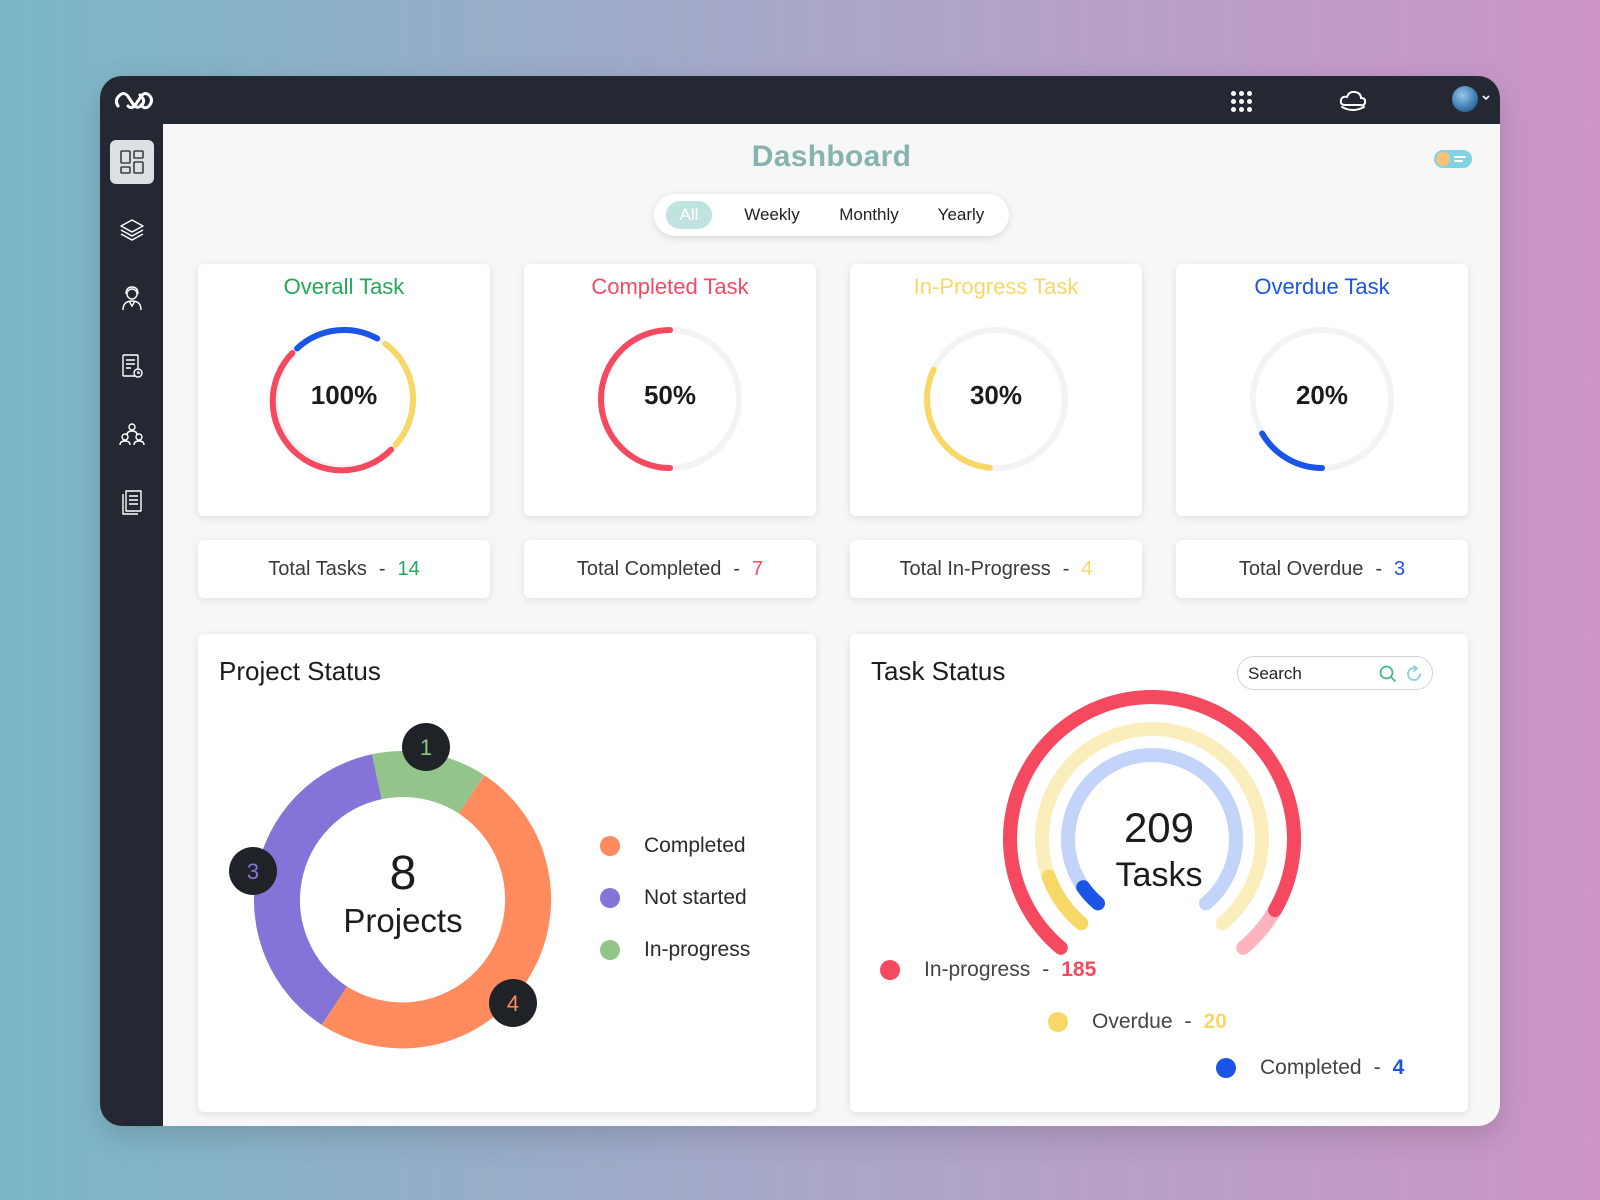 This screenshot has height=1200, width=1600. I want to click on legend-completed: Completed - 4, so click(1310, 1068).